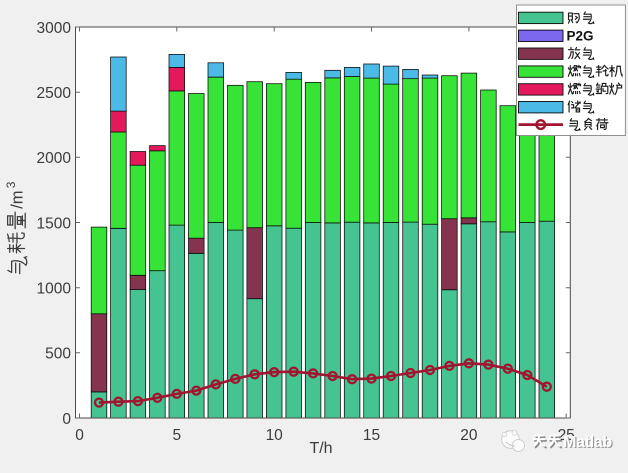  What do you see at coordinates (11, 184) in the screenshot?
I see `svg-text: 3` at bounding box center [11, 184].